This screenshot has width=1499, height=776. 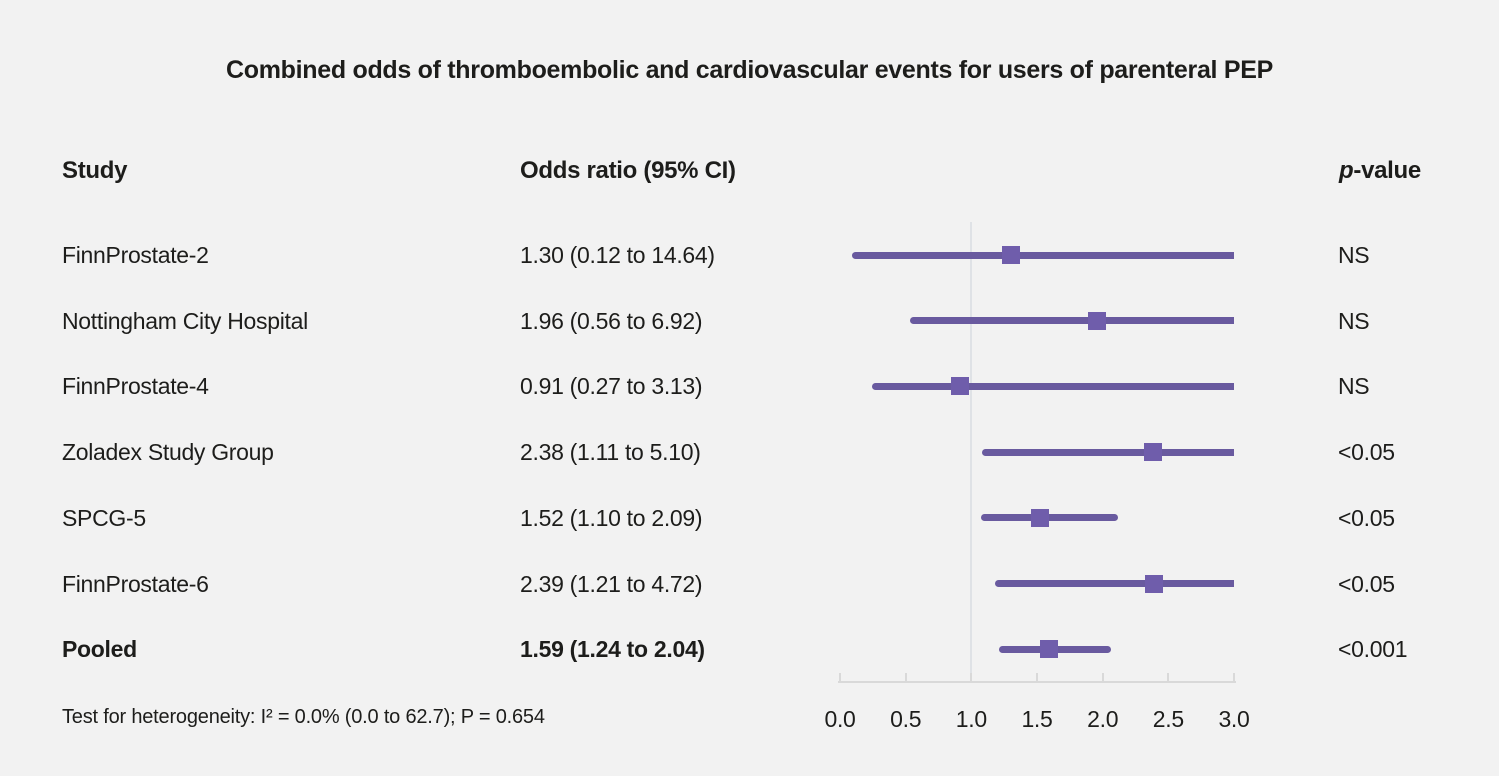 What do you see at coordinates (1373, 649) in the screenshot?
I see `p-value: <0.001` at bounding box center [1373, 649].